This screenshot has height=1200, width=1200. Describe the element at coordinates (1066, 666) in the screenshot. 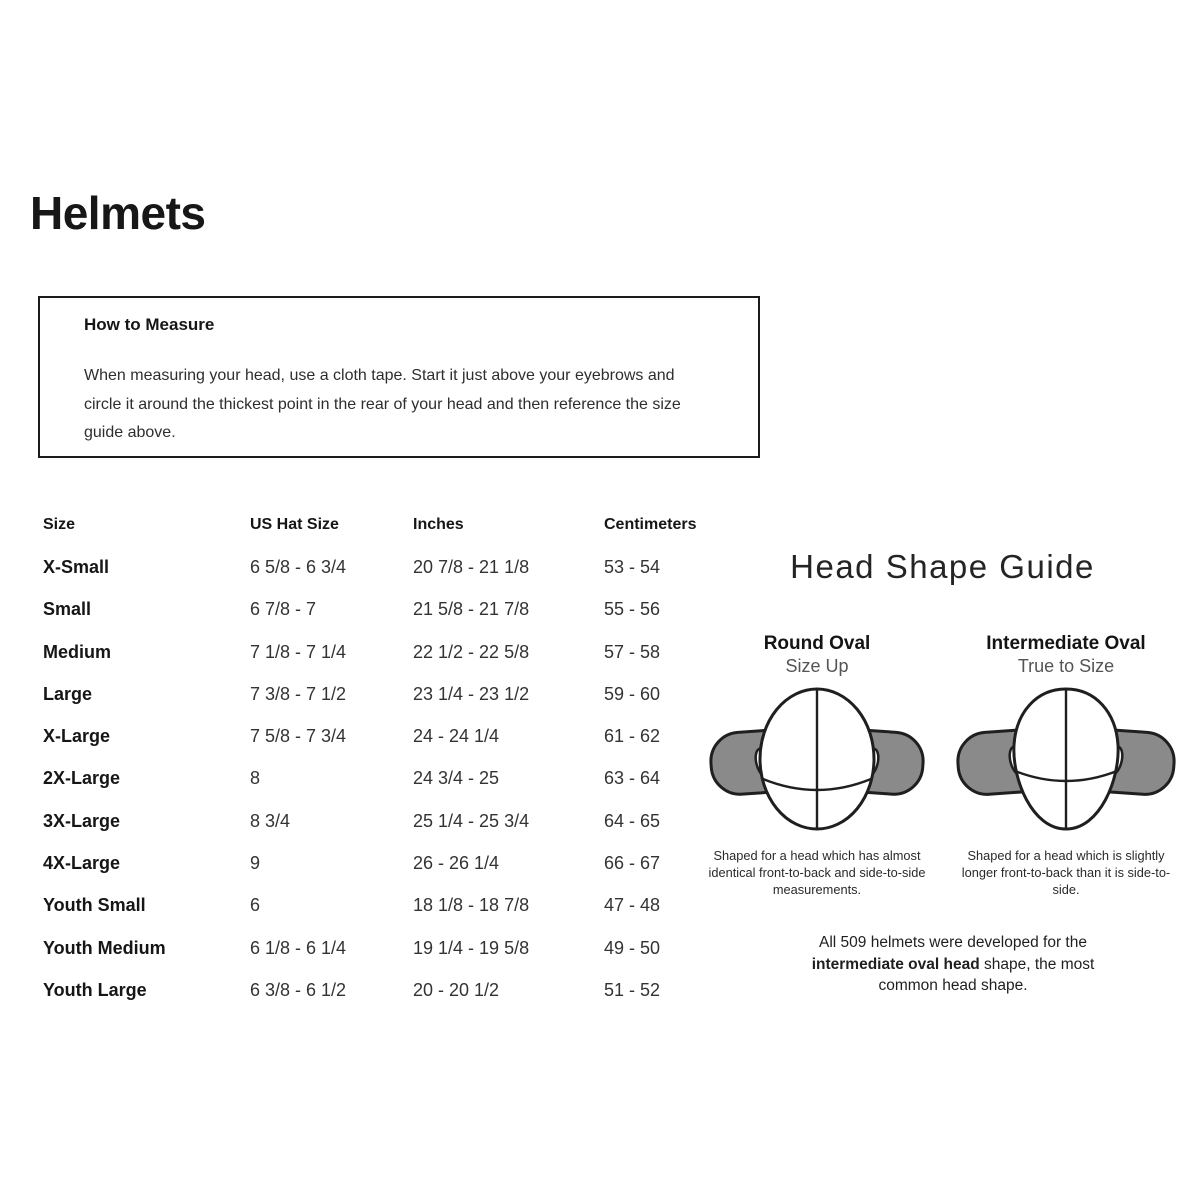

I see `intermediate-oval-fit: True to Size` at that location.